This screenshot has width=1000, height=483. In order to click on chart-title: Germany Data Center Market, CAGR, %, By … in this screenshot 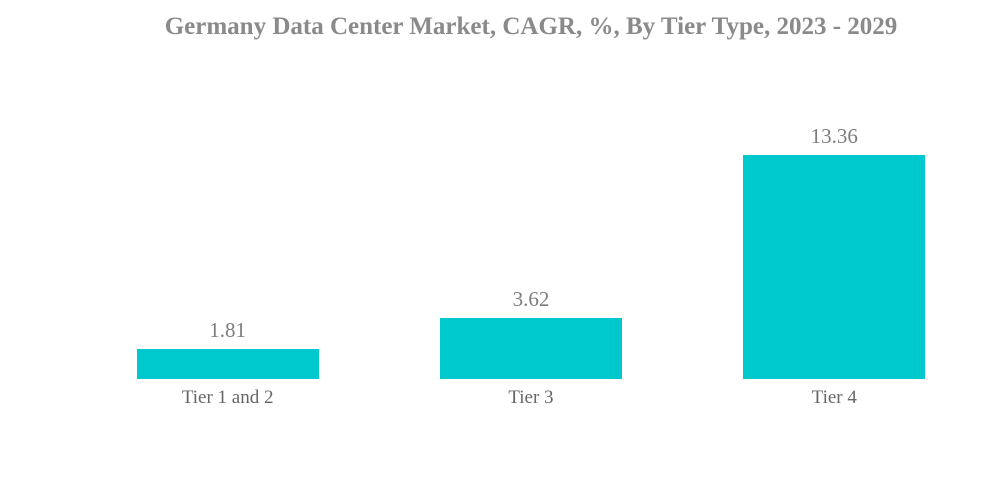, I will do `click(531, 26)`.